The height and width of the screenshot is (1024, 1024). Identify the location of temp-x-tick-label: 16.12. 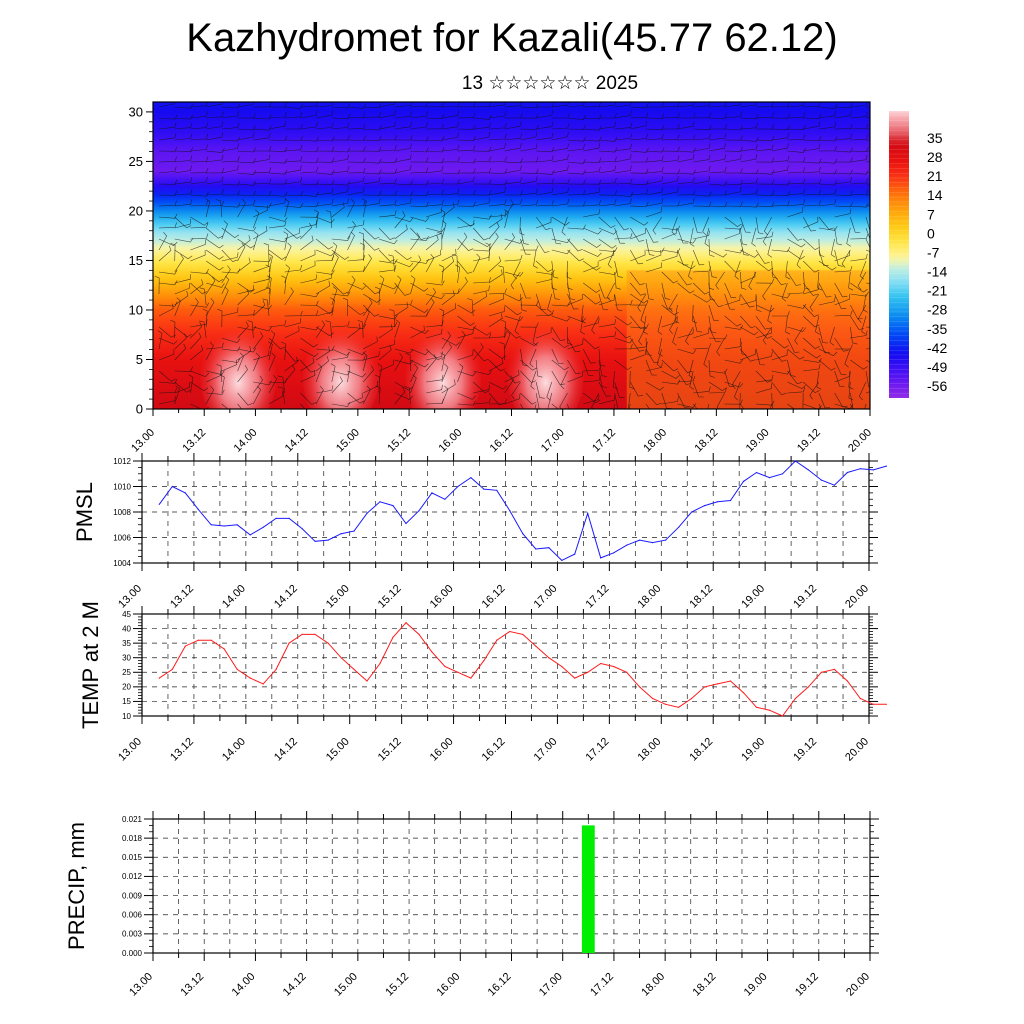
(494, 750).